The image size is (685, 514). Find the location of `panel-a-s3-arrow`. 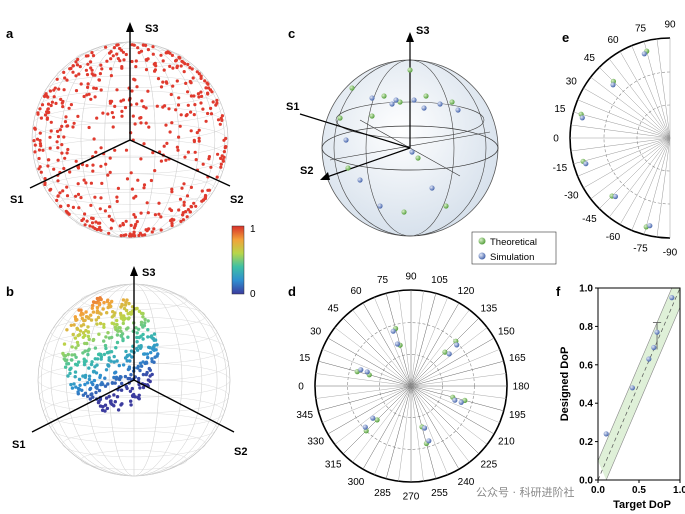

panel-a-s3-arrow is located at coordinates (130, 27).